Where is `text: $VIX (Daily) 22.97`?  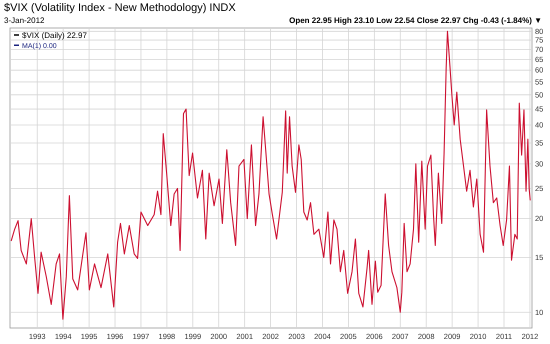
text: $VIX (Daily) 22.97 is located at coordinates (55, 35).